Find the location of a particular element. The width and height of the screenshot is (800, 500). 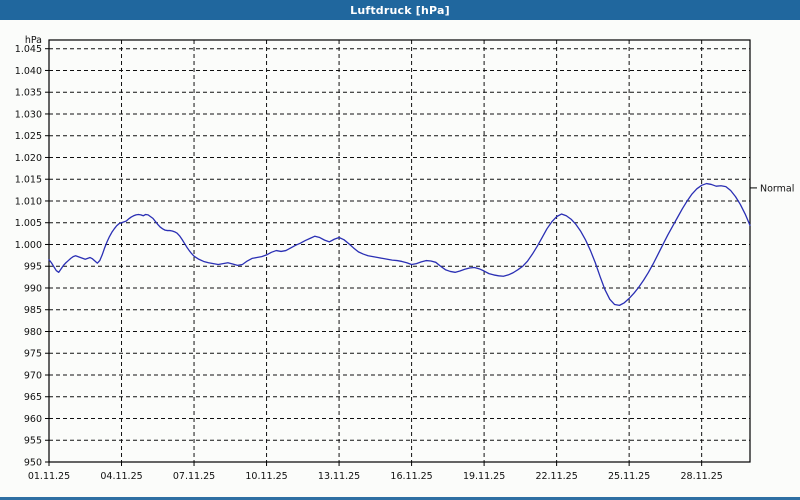

x-tick-label: 22.11.25 is located at coordinates (556, 476).